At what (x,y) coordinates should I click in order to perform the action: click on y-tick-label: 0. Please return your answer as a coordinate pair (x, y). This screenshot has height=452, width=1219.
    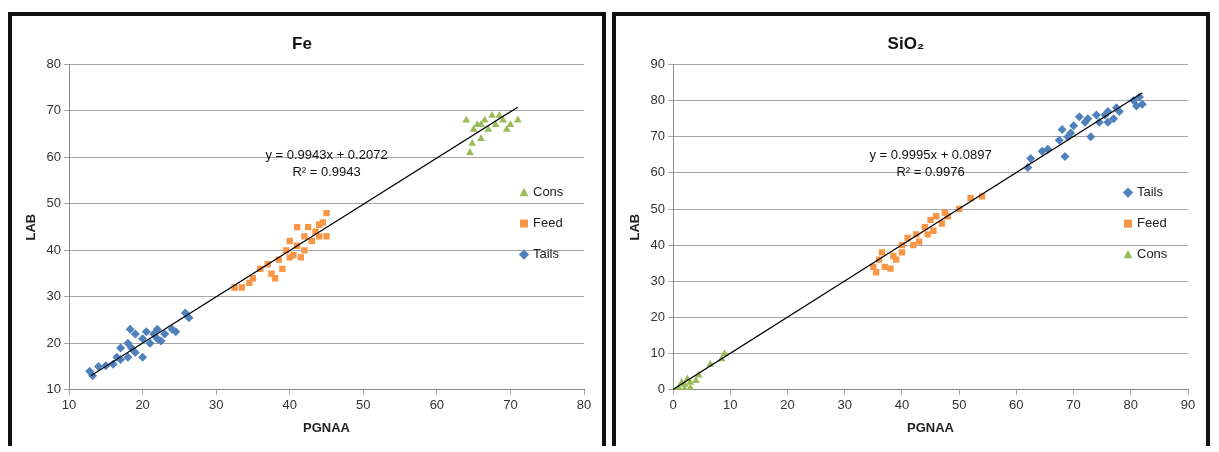
    Looking at the image, I should click on (661, 389).